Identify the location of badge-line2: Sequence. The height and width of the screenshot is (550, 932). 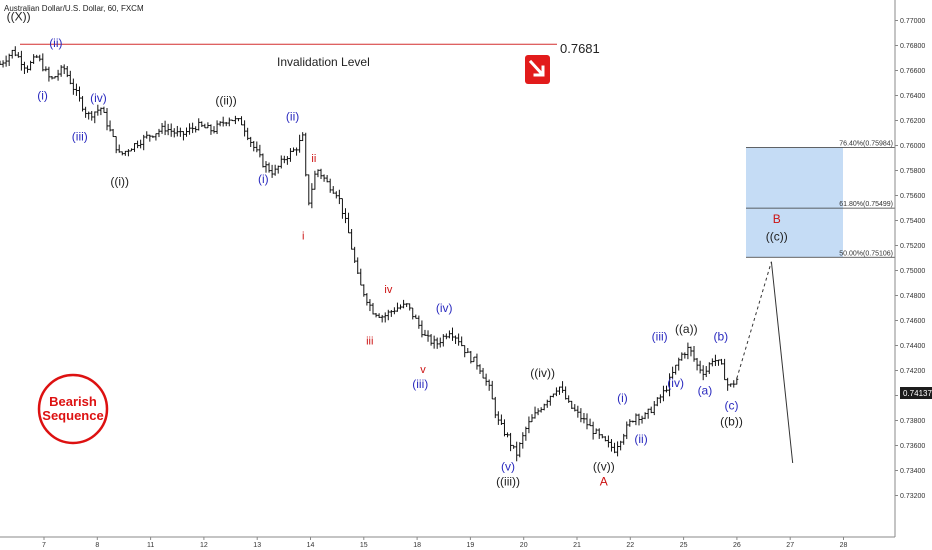
(72, 415).